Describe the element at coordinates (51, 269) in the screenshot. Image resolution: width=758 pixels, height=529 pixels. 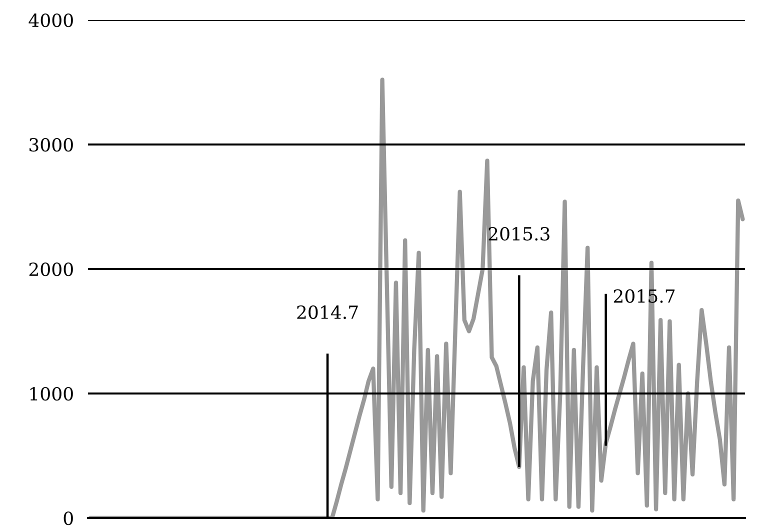
I see `y-tick-label: 2000` at that location.